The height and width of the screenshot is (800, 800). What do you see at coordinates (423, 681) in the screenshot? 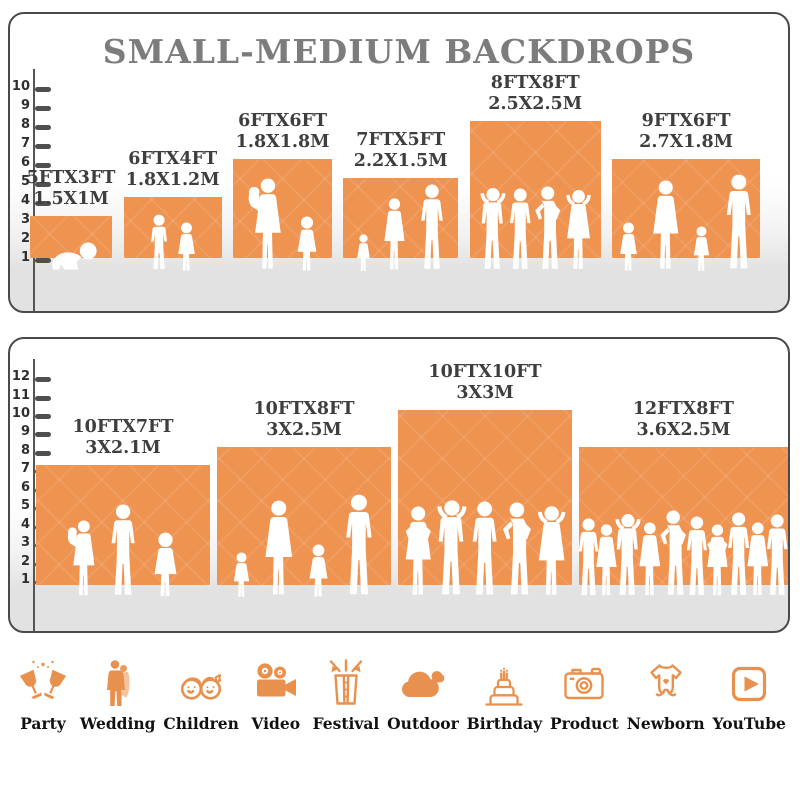
I see `outdoor-icon` at bounding box center [423, 681].